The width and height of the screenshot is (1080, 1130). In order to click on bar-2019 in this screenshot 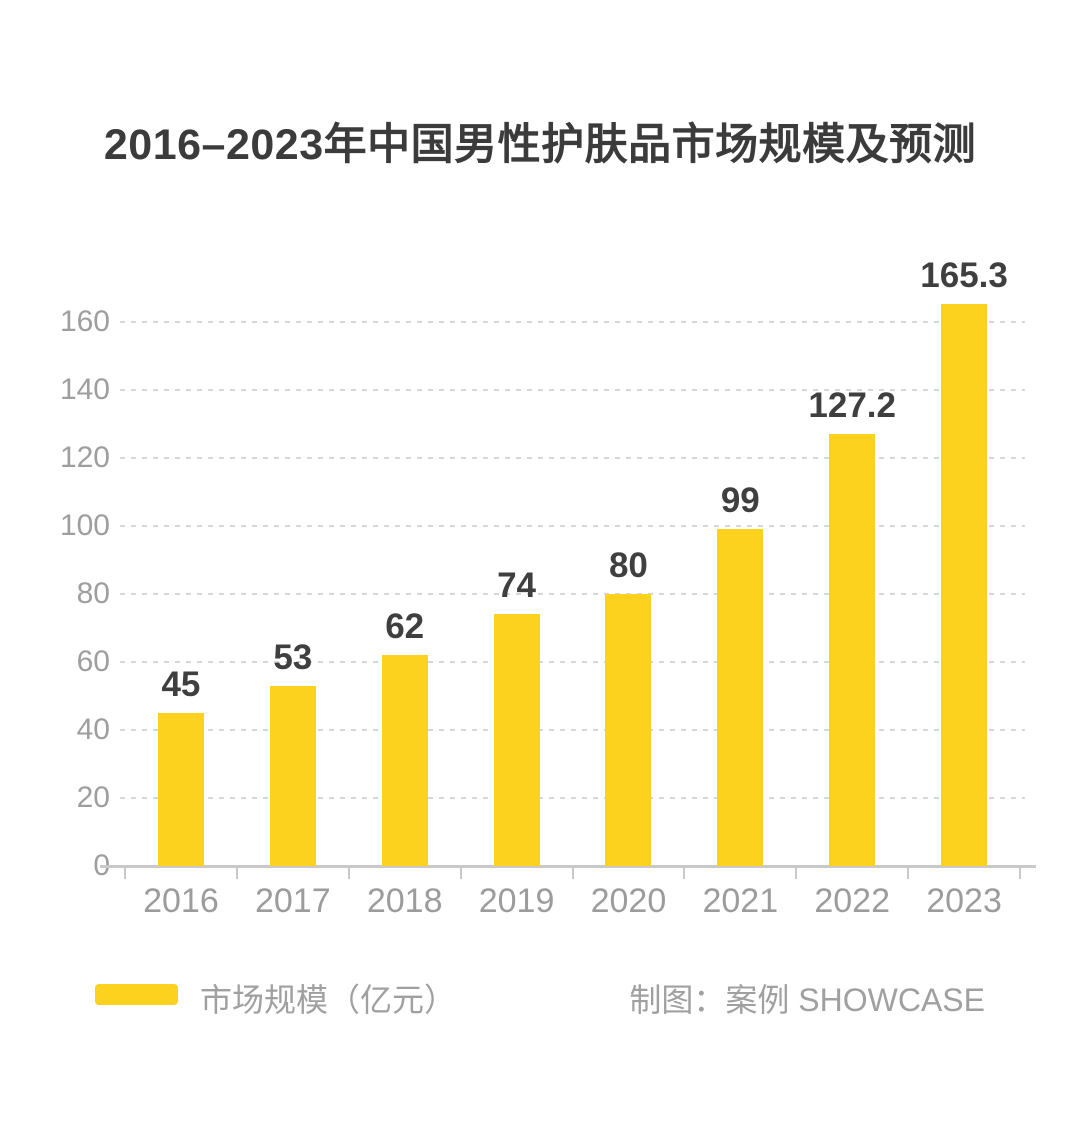, I will do `click(517, 740)`.